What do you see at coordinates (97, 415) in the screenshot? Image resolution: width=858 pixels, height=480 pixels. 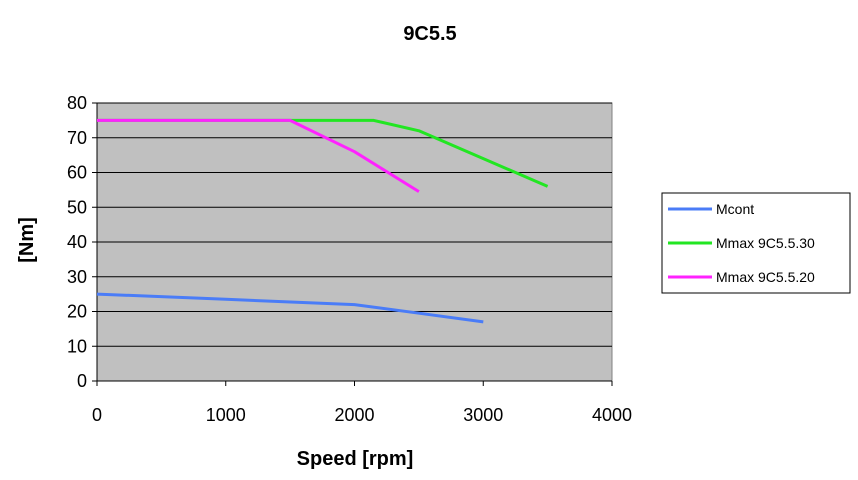 I see `x-tick-label: 0` at bounding box center [97, 415].